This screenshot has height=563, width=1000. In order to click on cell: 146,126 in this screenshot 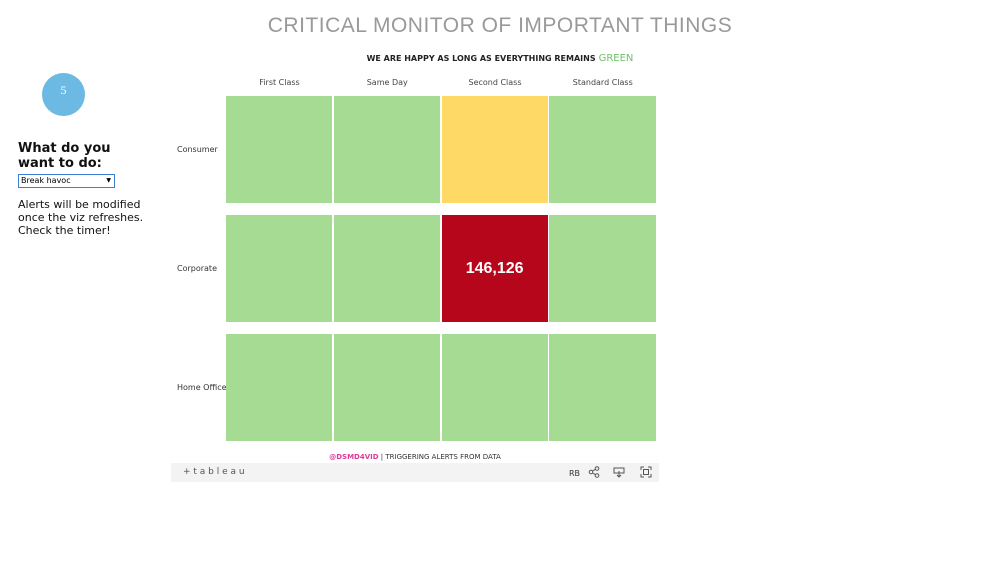, I will do `click(494, 268)`.